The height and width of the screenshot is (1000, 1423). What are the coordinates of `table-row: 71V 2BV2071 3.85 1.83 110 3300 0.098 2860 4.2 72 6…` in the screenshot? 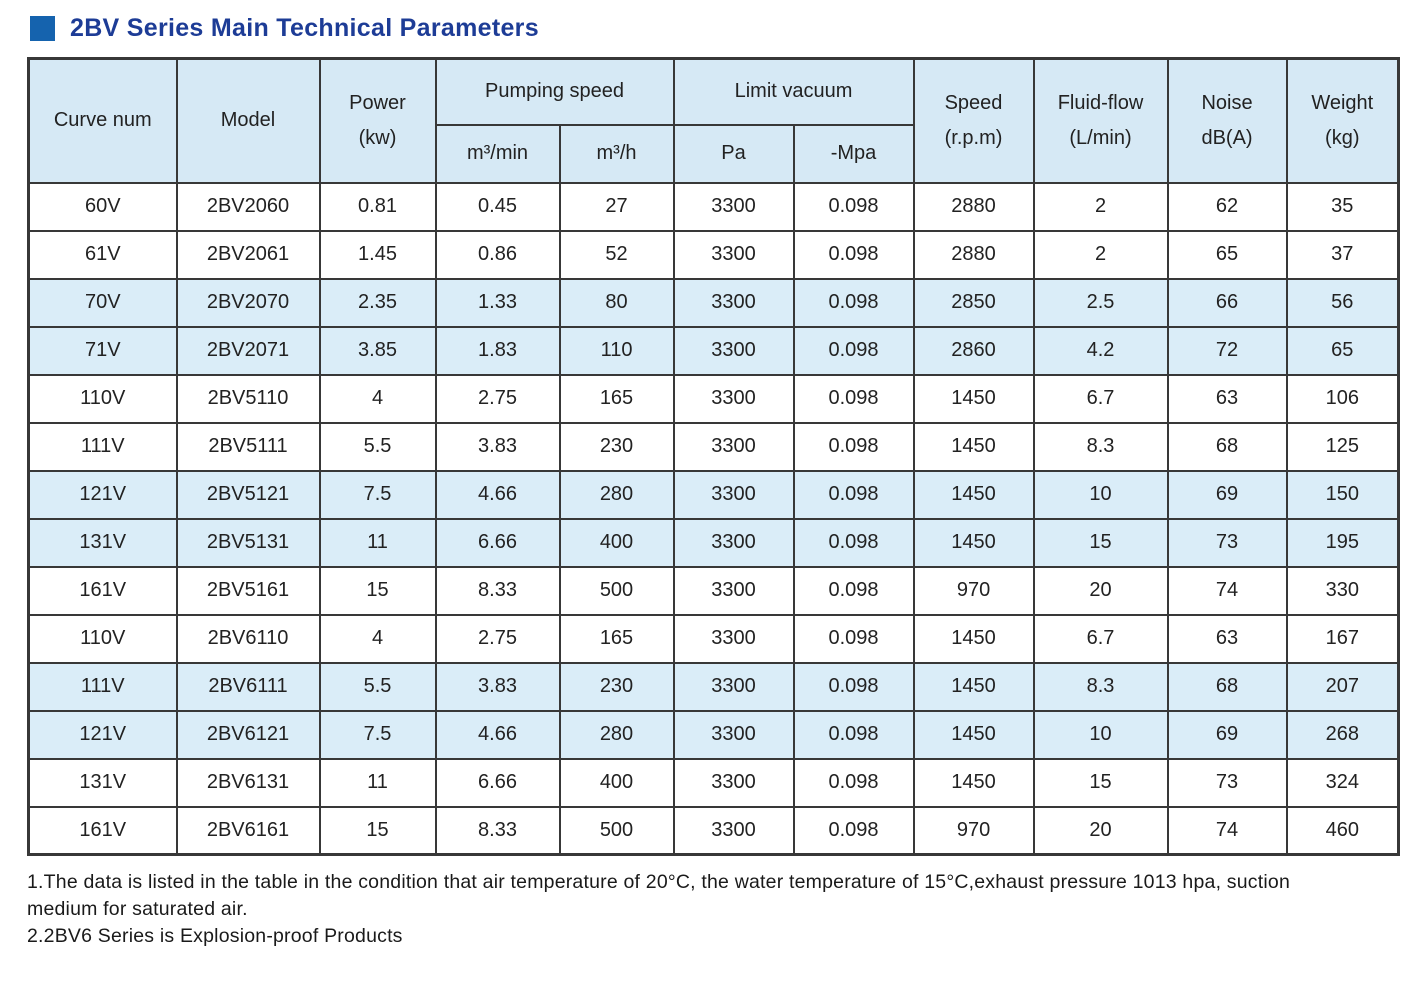 It's located at (713, 350).